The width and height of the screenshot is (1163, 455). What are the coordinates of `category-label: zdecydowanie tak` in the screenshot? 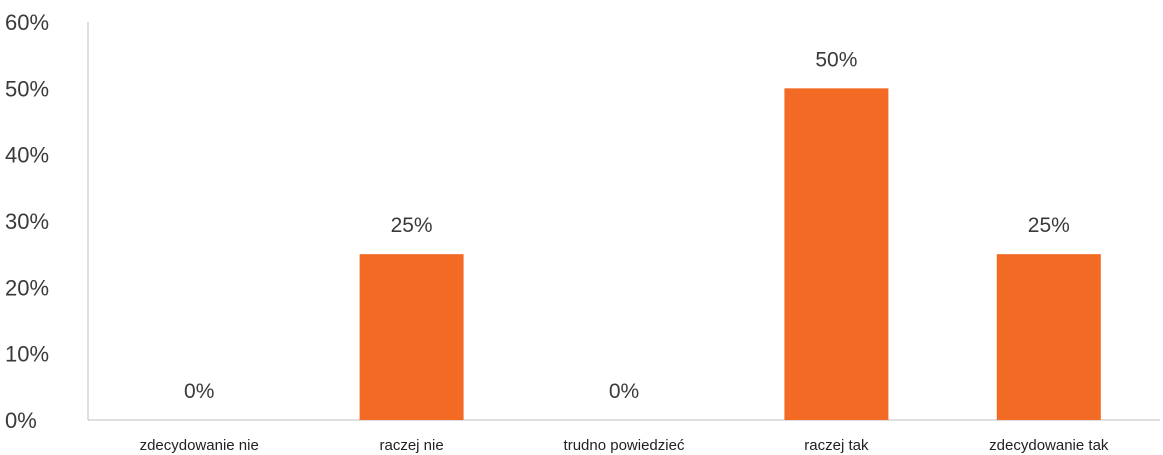 It's located at (1049, 445).